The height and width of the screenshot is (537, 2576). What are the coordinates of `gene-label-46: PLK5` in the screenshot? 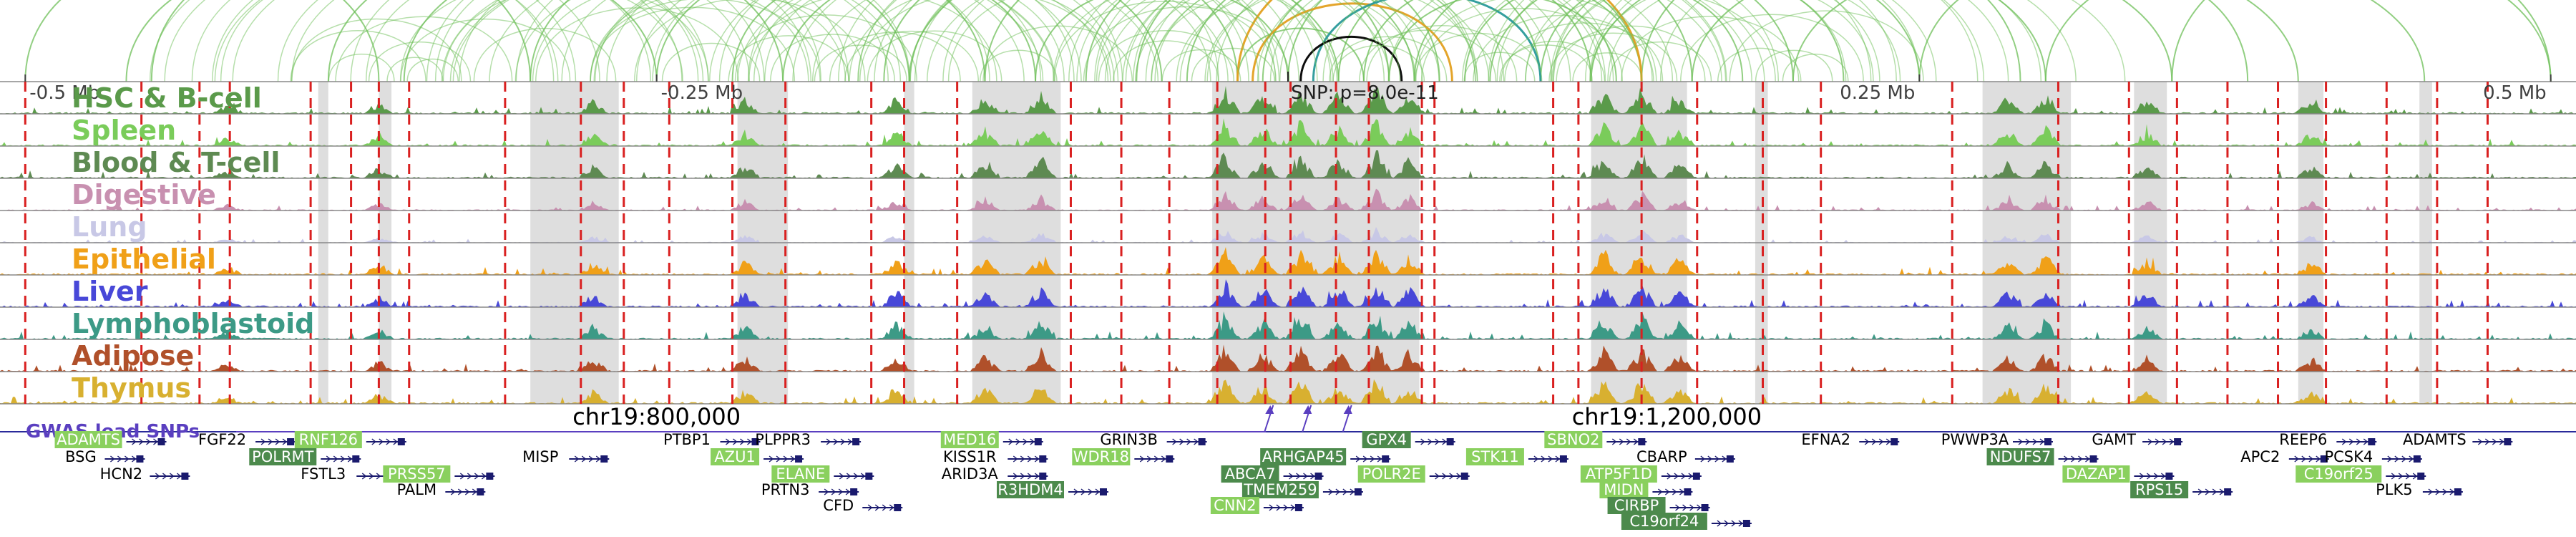 It's located at (2394, 489).